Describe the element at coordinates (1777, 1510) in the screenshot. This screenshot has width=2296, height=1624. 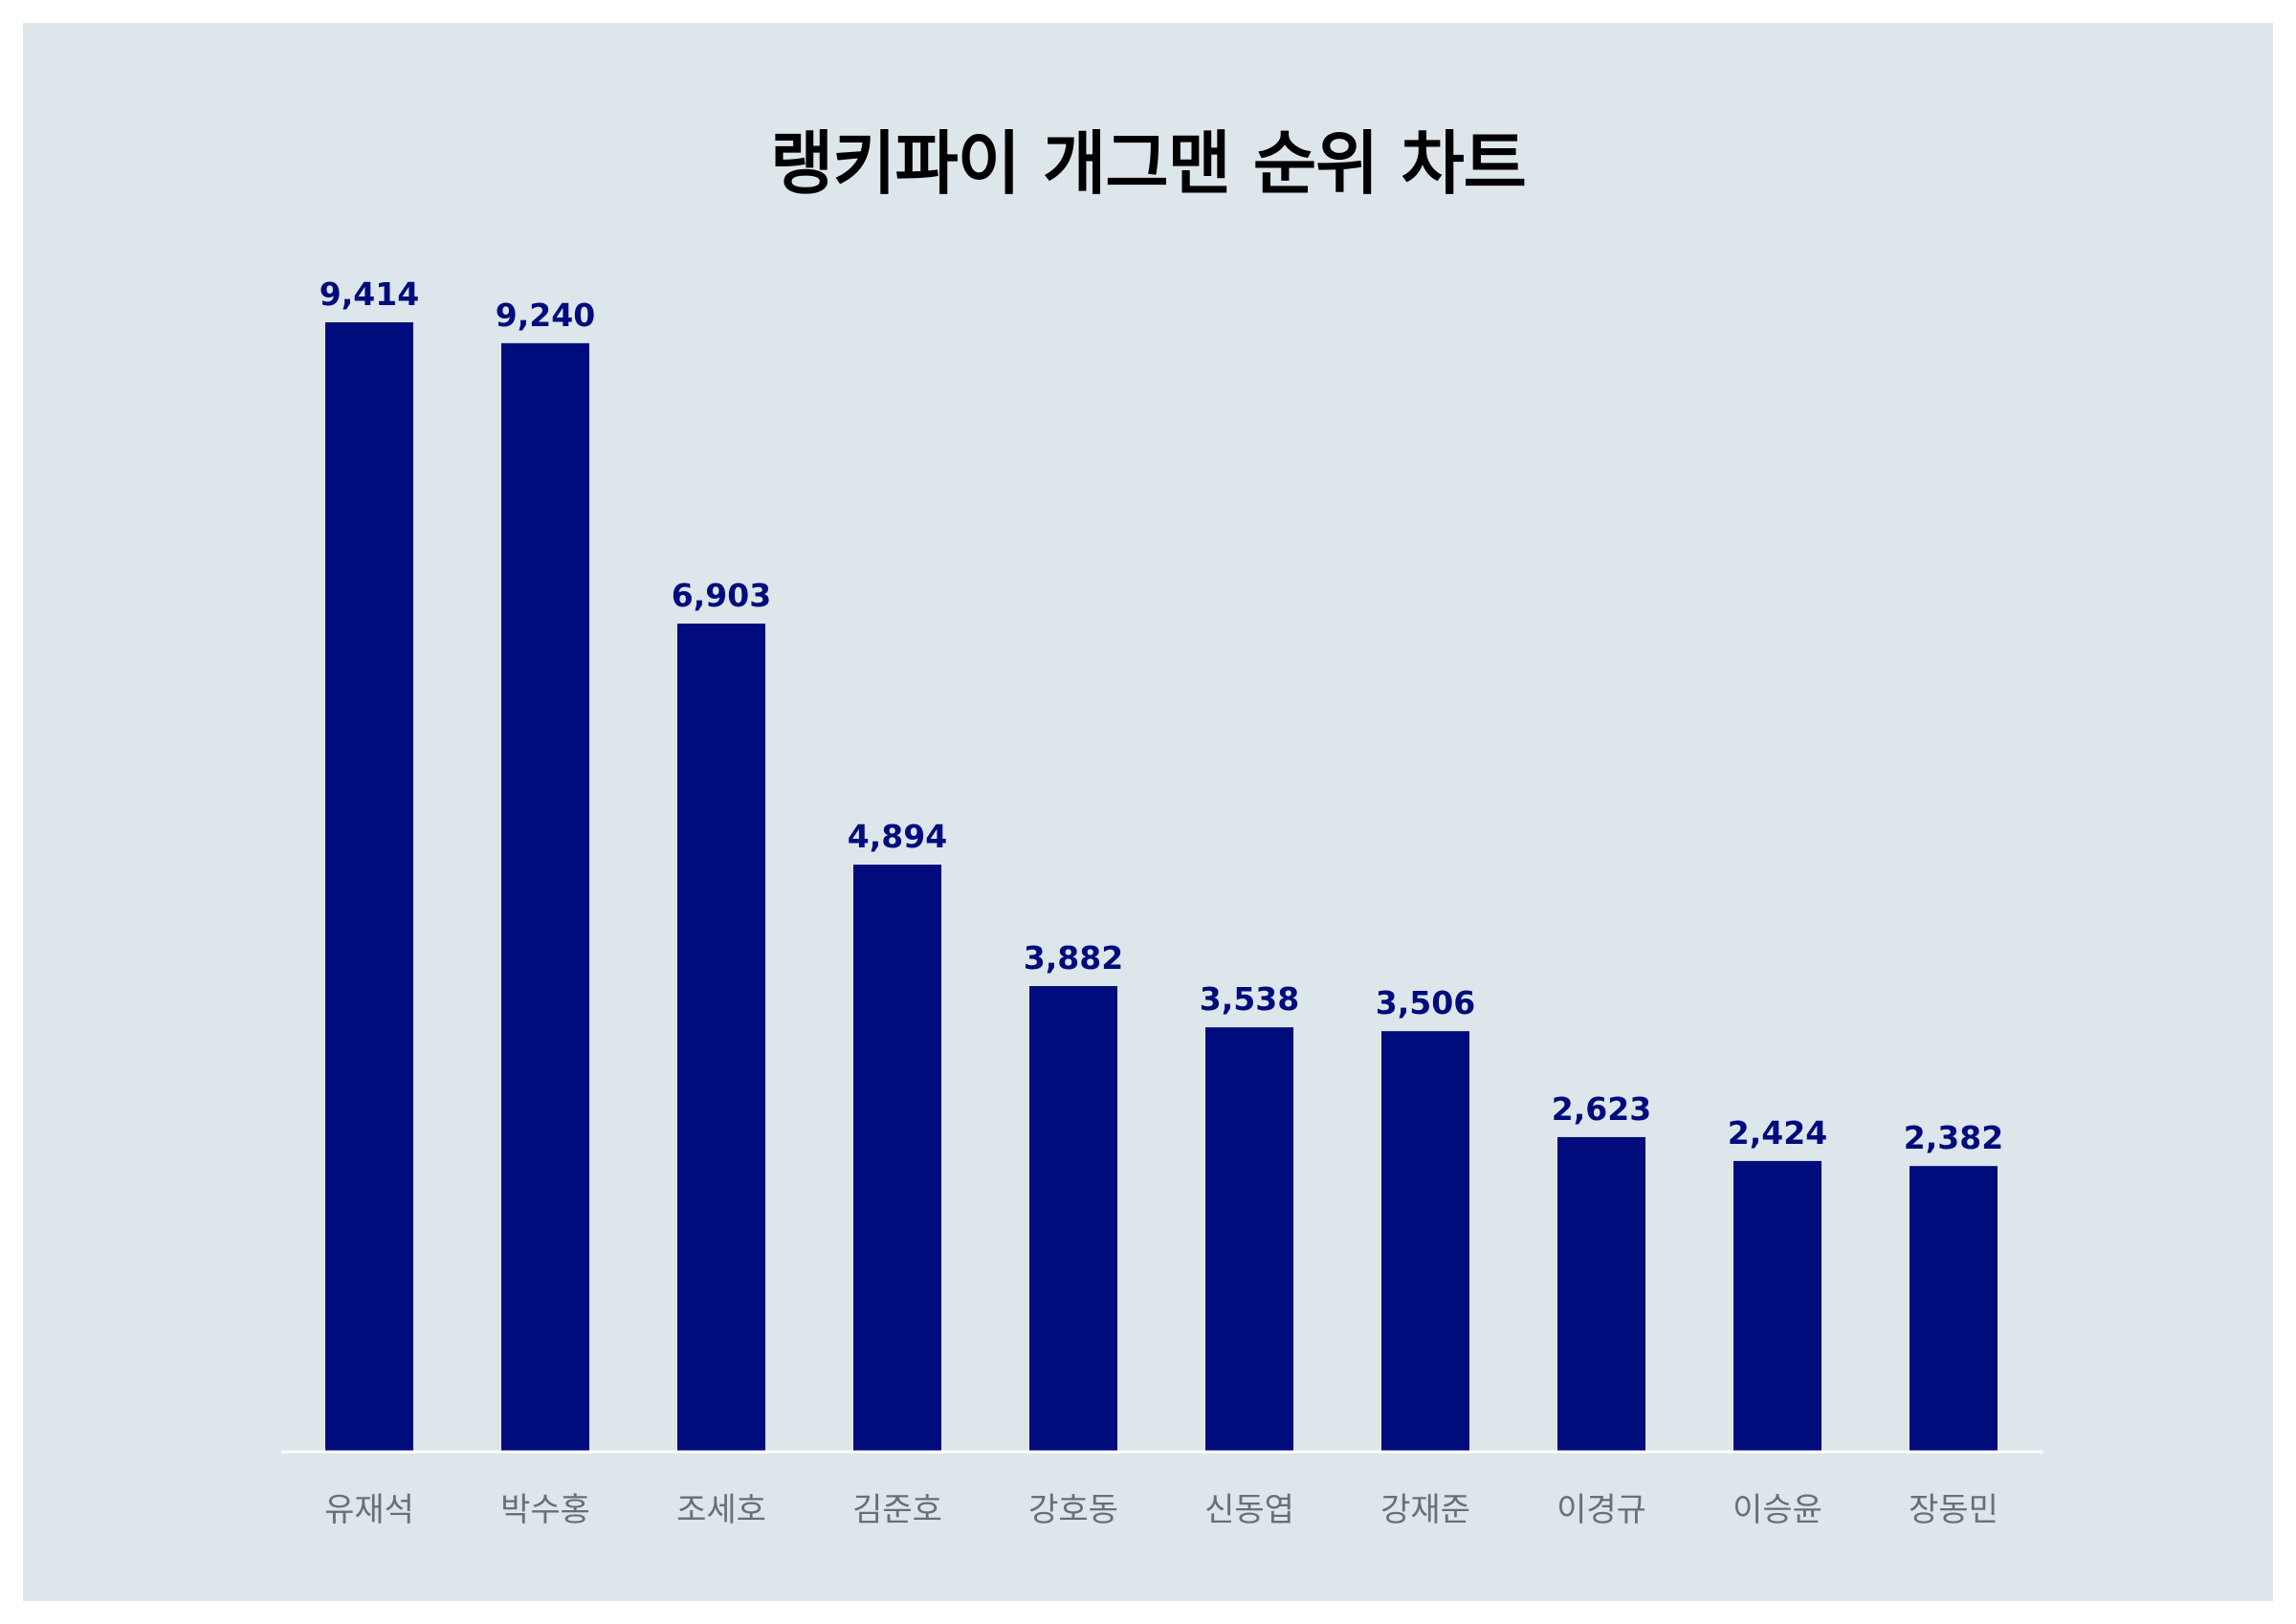
I see `category-label-8: 이승윤` at that location.